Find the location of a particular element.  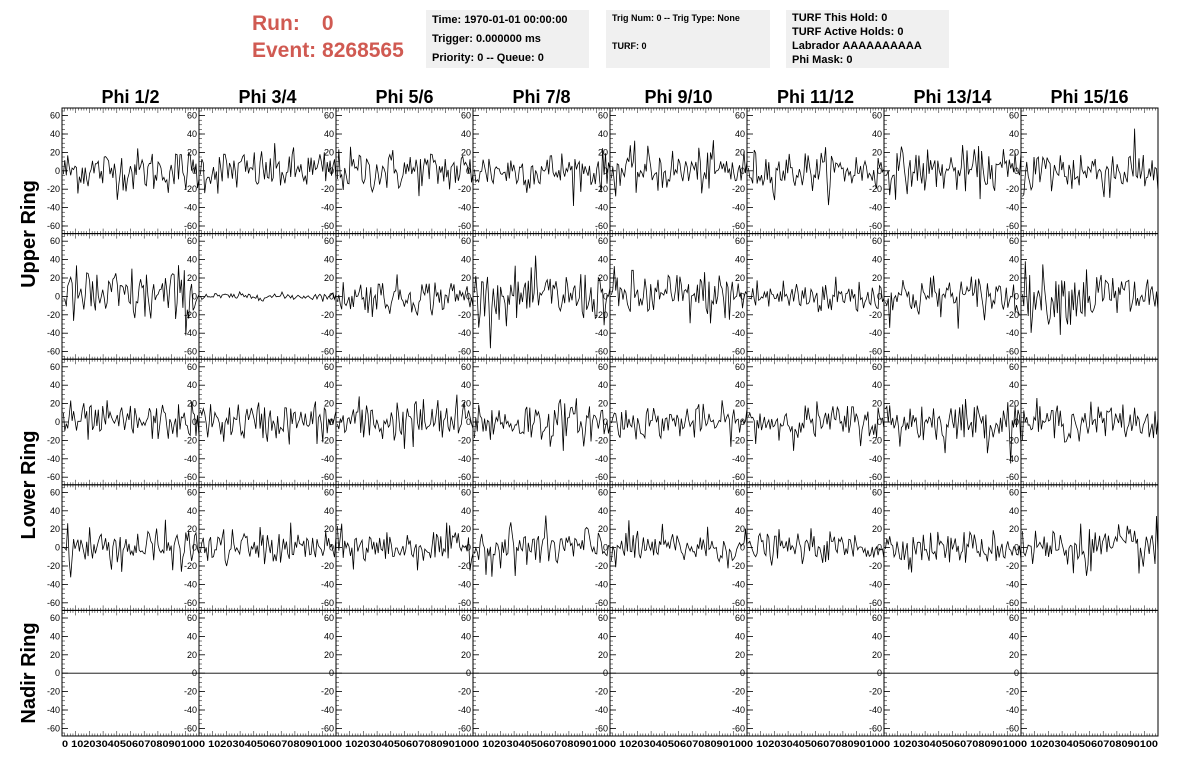

panel-r5-c2: -60 -40 -20 0 20 40 60 is located at coordinates (260, 673).